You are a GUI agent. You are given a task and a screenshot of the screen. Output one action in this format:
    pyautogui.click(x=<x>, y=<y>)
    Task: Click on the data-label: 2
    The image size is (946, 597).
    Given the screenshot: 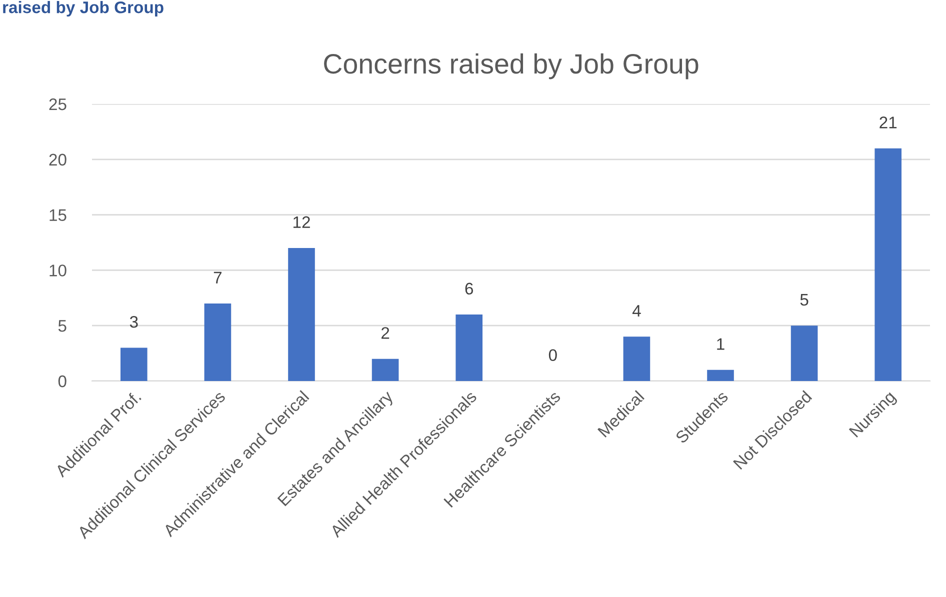 What is the action you would take?
    pyautogui.click(x=386, y=333)
    